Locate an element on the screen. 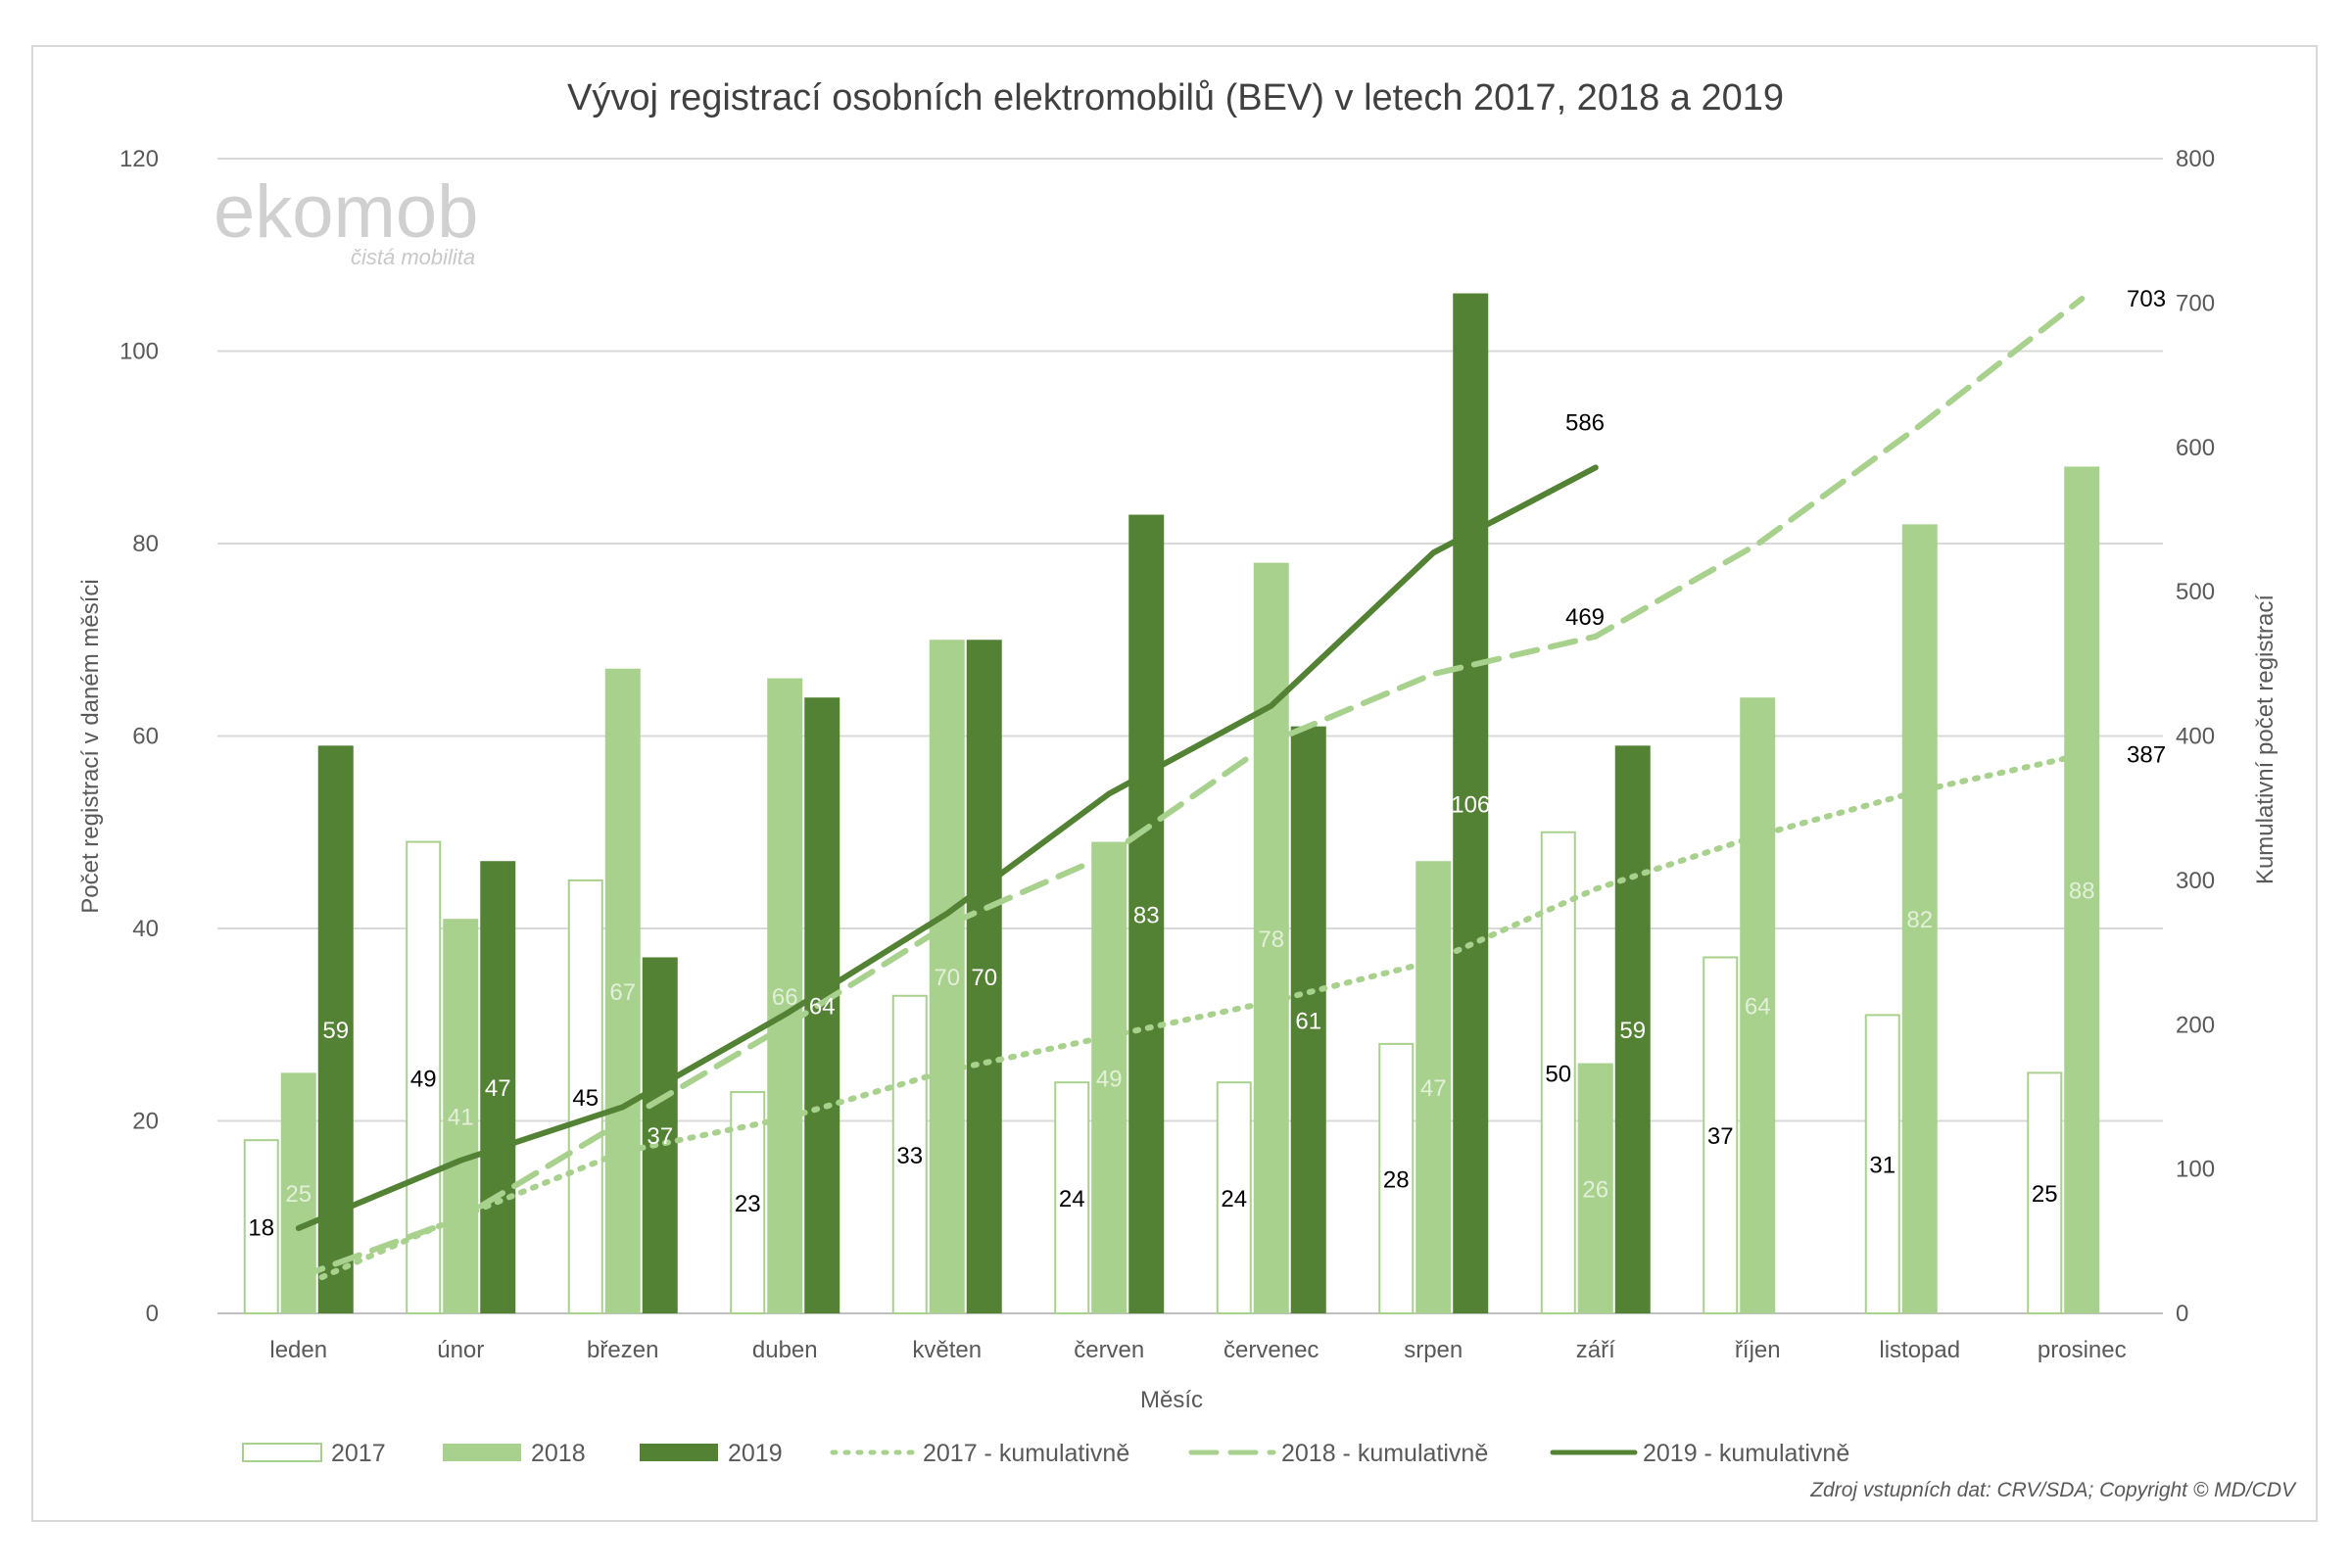  bar-2017-listopad is located at coordinates (1882, 1164).